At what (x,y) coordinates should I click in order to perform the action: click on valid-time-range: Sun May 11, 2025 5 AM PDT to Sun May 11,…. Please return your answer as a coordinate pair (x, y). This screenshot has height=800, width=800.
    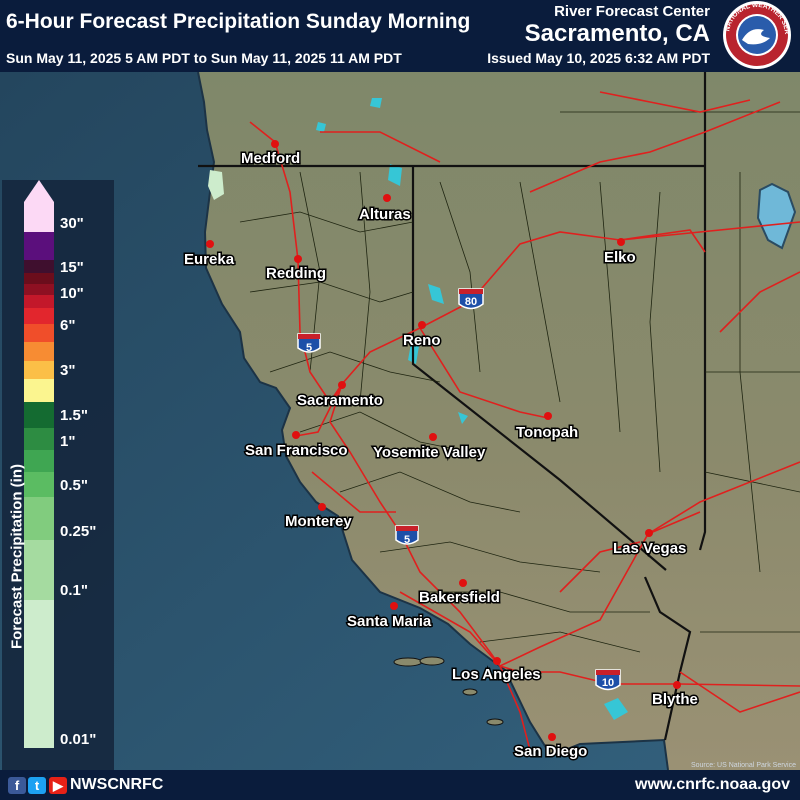
    Looking at the image, I should click on (204, 58).